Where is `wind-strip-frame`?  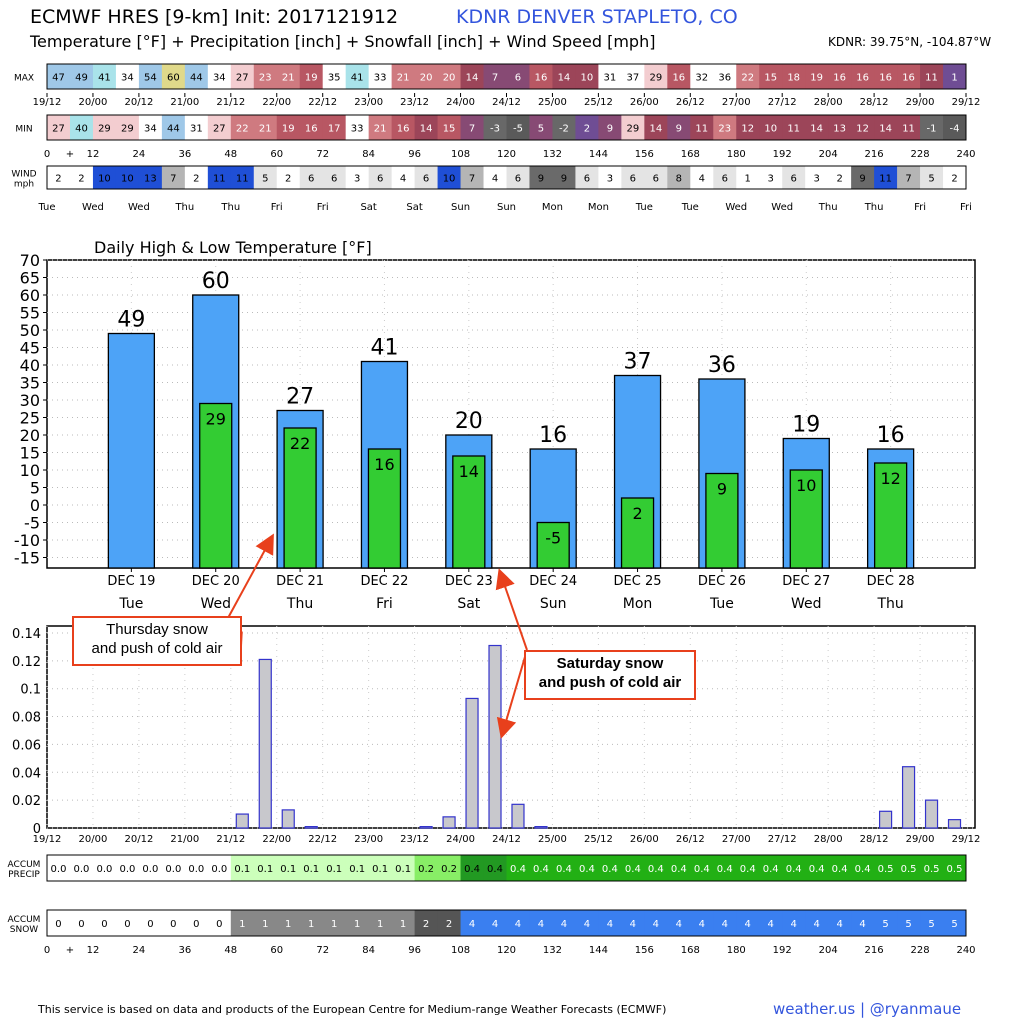 wind-strip-frame is located at coordinates (506, 177).